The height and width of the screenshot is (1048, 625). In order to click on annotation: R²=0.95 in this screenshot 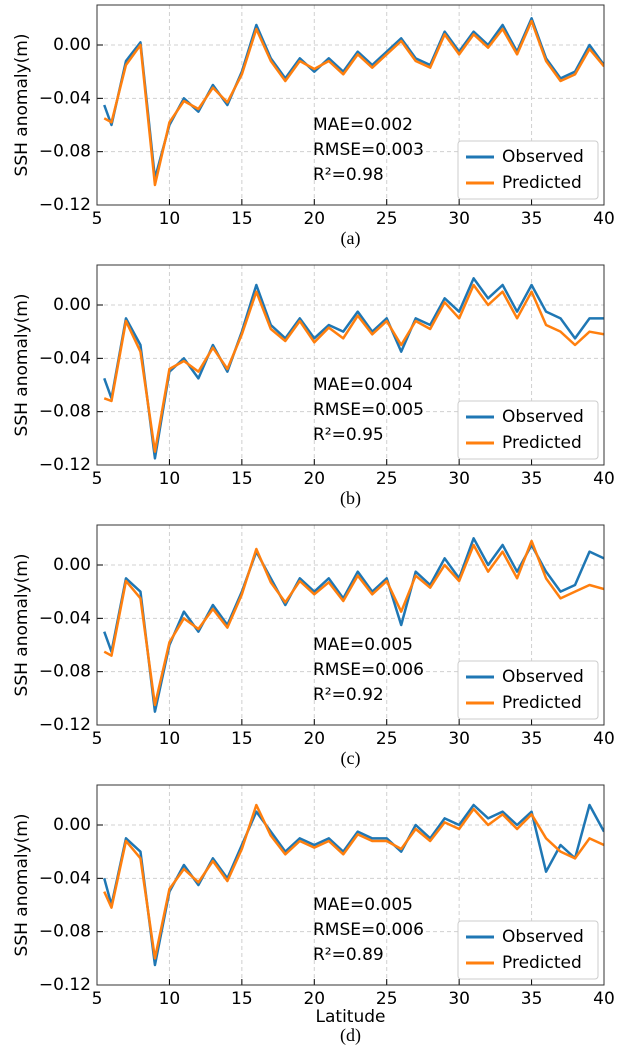, I will do `click(348, 435)`.